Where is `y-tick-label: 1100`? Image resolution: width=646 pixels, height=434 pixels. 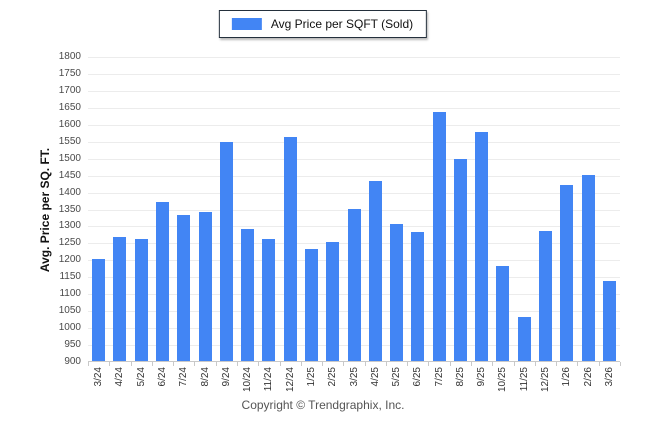
y-tick-label: 1100 is located at coordinates (70, 294).